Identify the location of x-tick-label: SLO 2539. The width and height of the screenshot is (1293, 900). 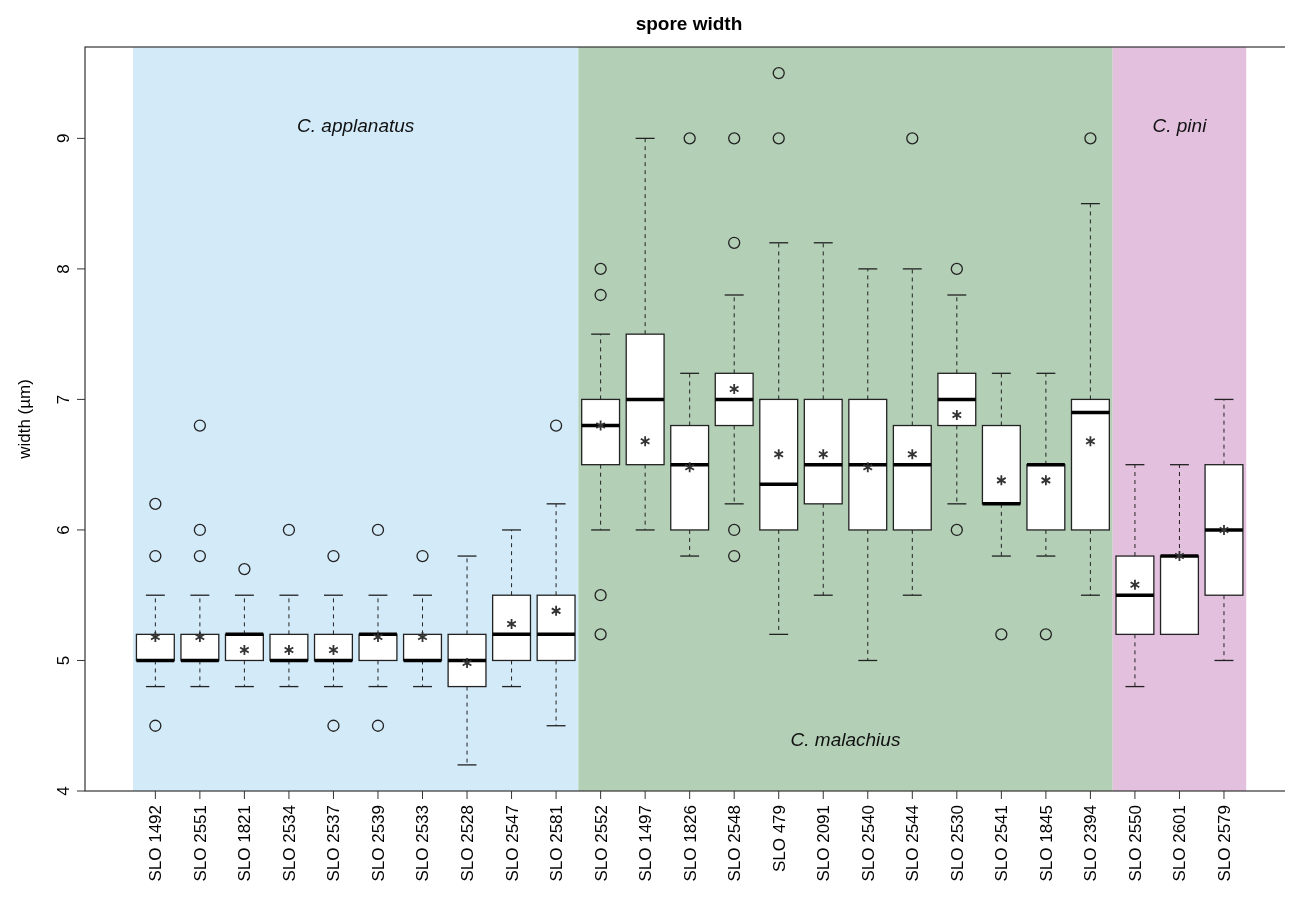
(378, 843).